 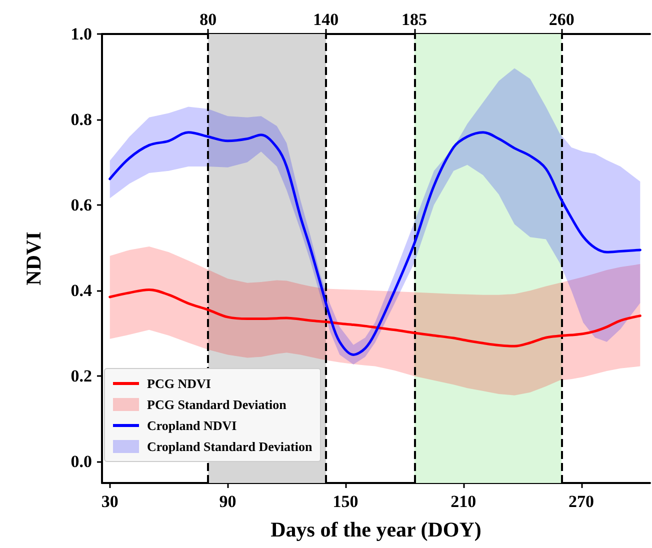 What do you see at coordinates (81, 205) in the screenshot?
I see `y-tick-label: 0.6` at bounding box center [81, 205].